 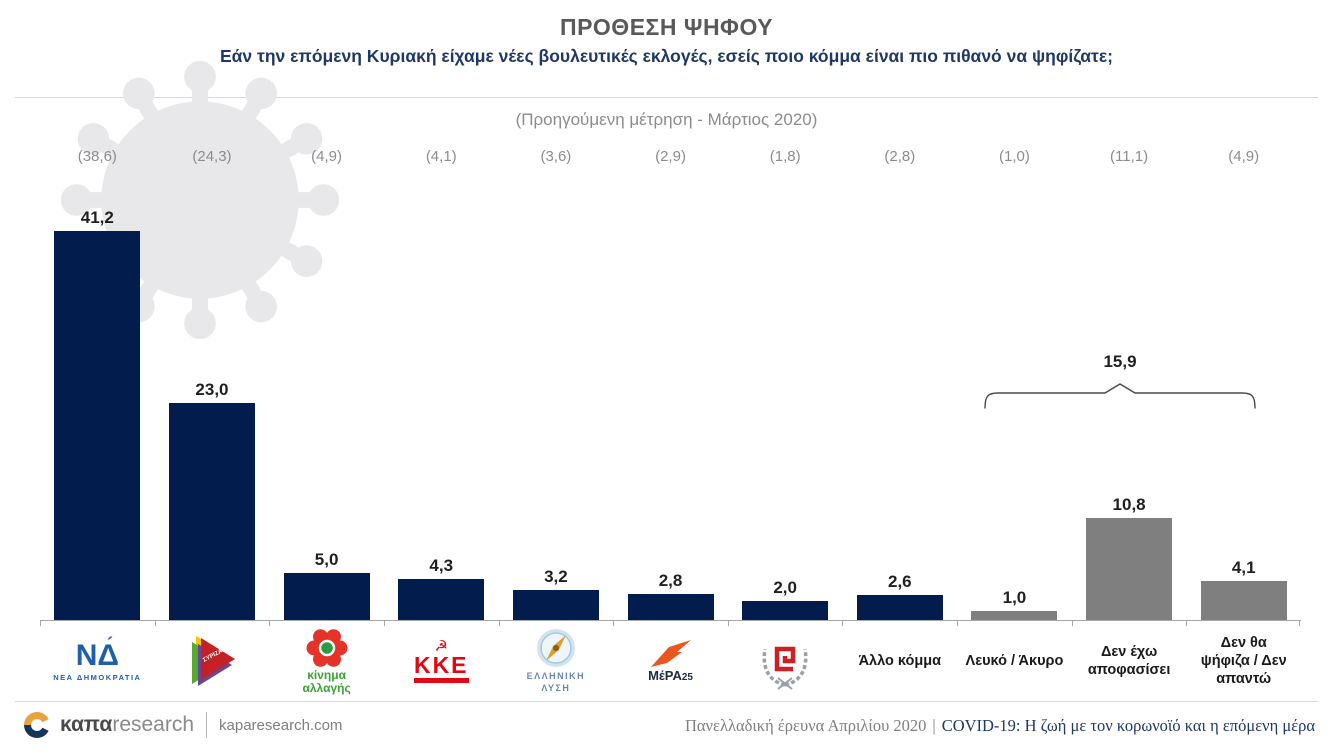 What do you see at coordinates (1120, 396) in the screenshot?
I see `brace-icon` at bounding box center [1120, 396].